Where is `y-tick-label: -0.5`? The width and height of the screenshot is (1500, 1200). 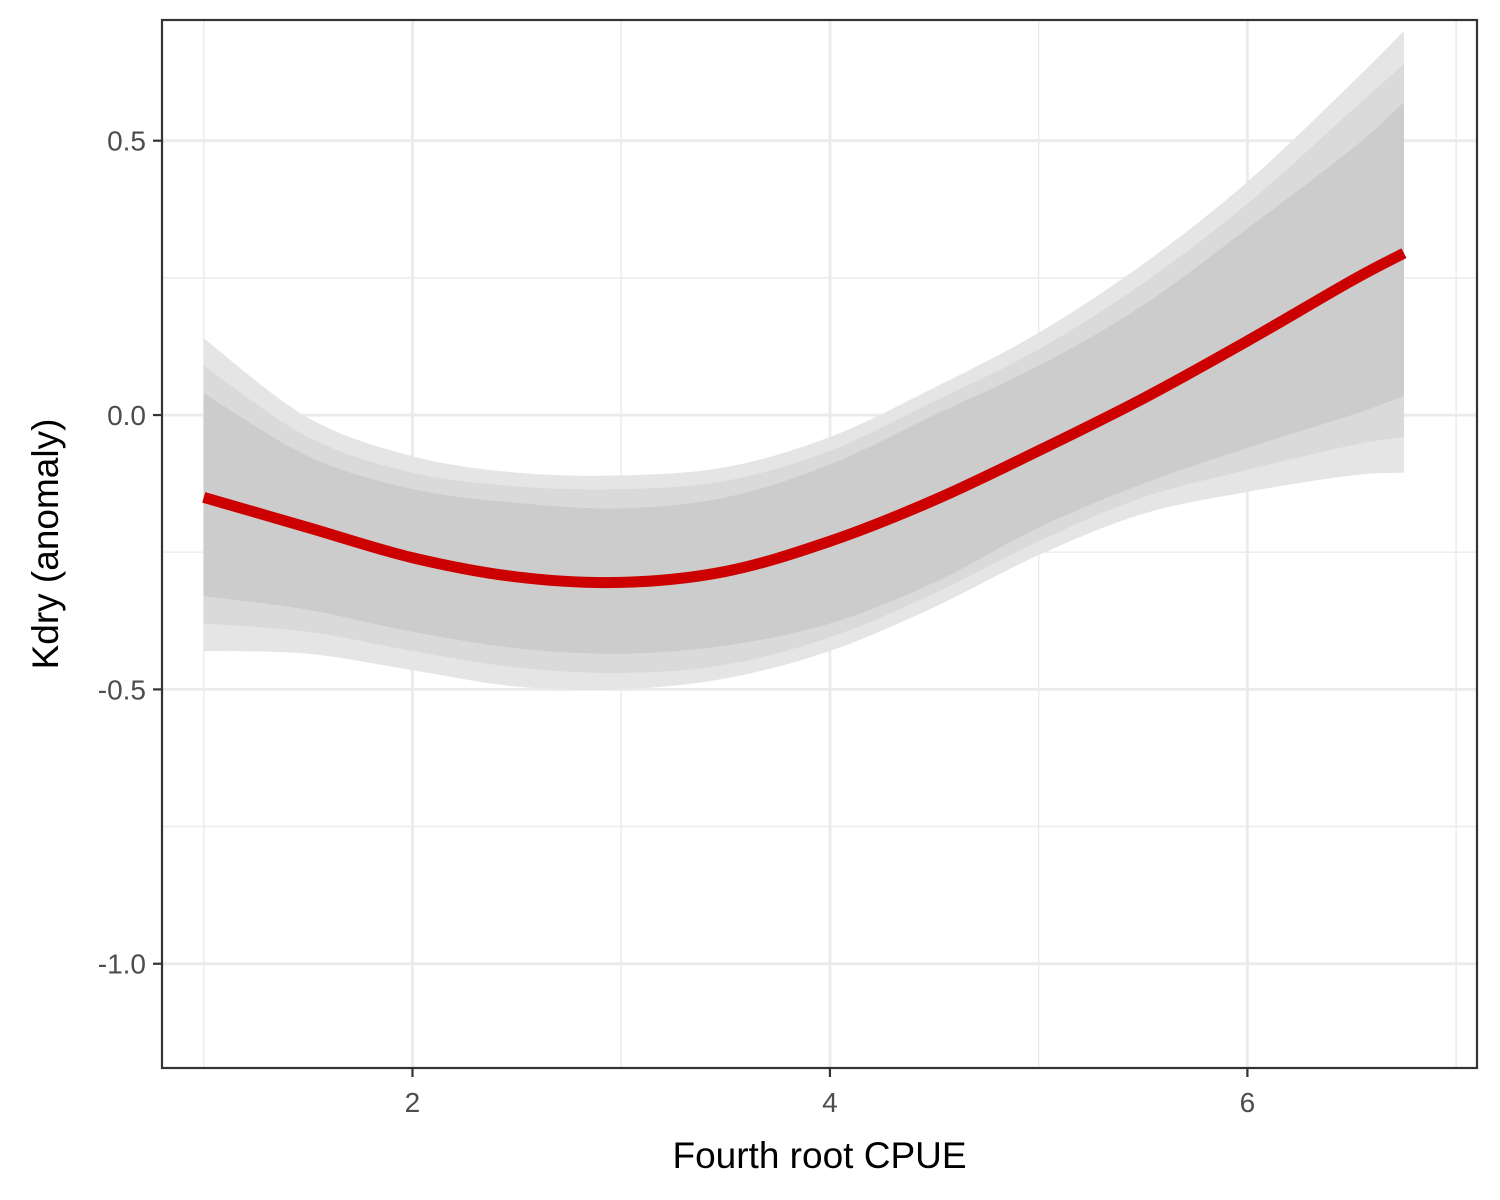
y-tick-label: -0.5 is located at coordinates (122, 689).